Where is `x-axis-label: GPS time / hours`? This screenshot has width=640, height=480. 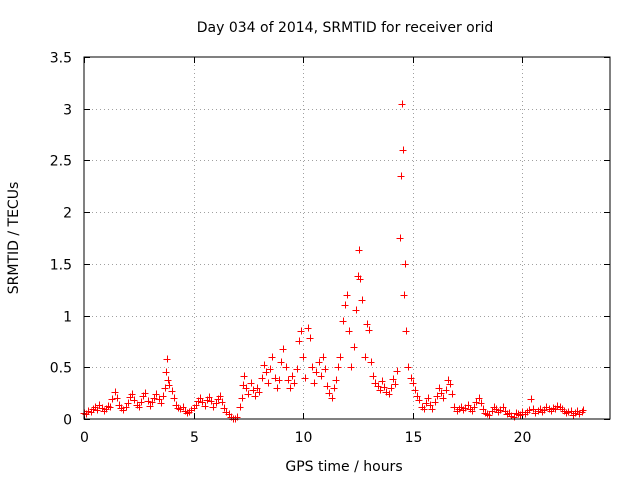
x-axis-label: GPS time / hours is located at coordinates (343, 467).